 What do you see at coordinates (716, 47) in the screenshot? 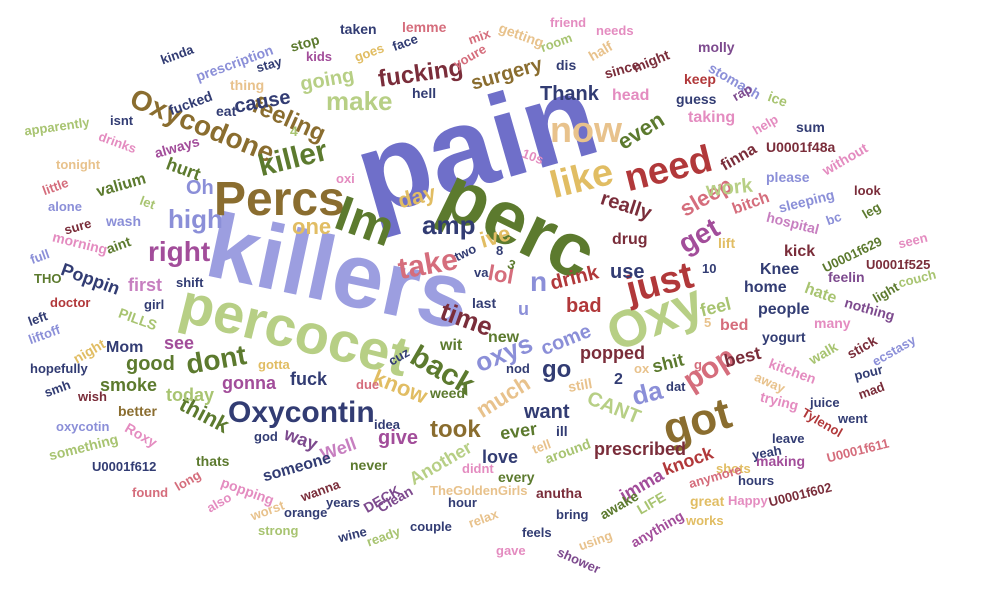
I see `word: molly` at bounding box center [716, 47].